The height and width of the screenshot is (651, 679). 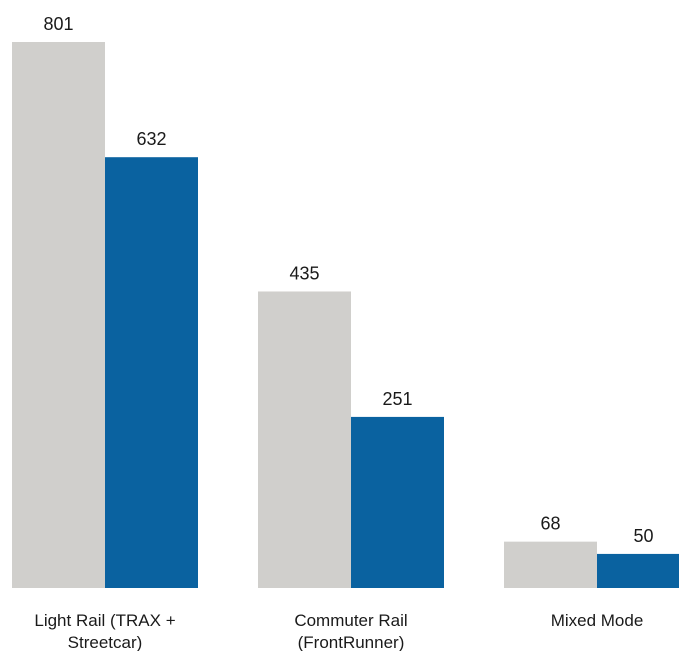 What do you see at coordinates (350, 620) in the screenshot?
I see `category-label-2-line-1: Commuter Rail` at bounding box center [350, 620].